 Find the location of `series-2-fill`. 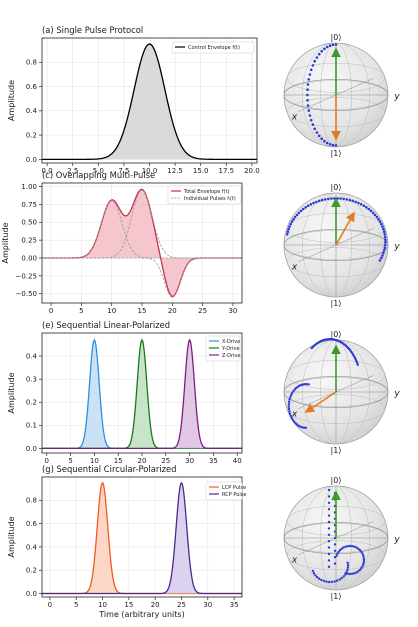

series-2-fill is located at coordinates (142, 394).